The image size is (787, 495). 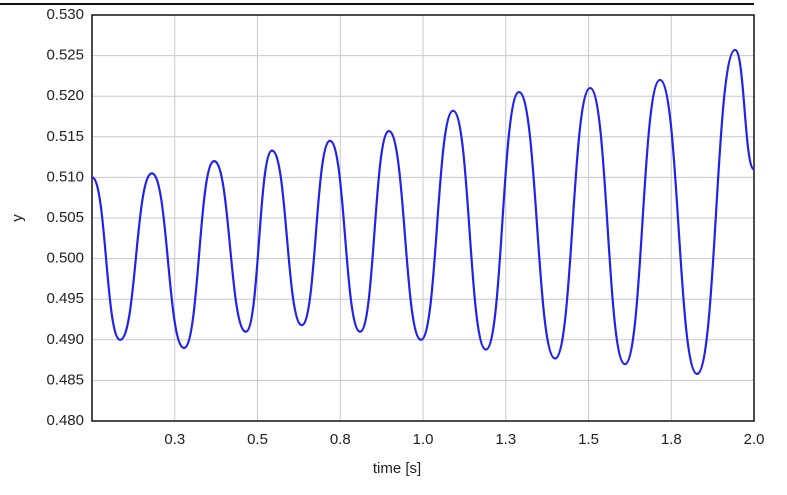 I want to click on y-tick-label: 0.530, so click(x=65, y=14).